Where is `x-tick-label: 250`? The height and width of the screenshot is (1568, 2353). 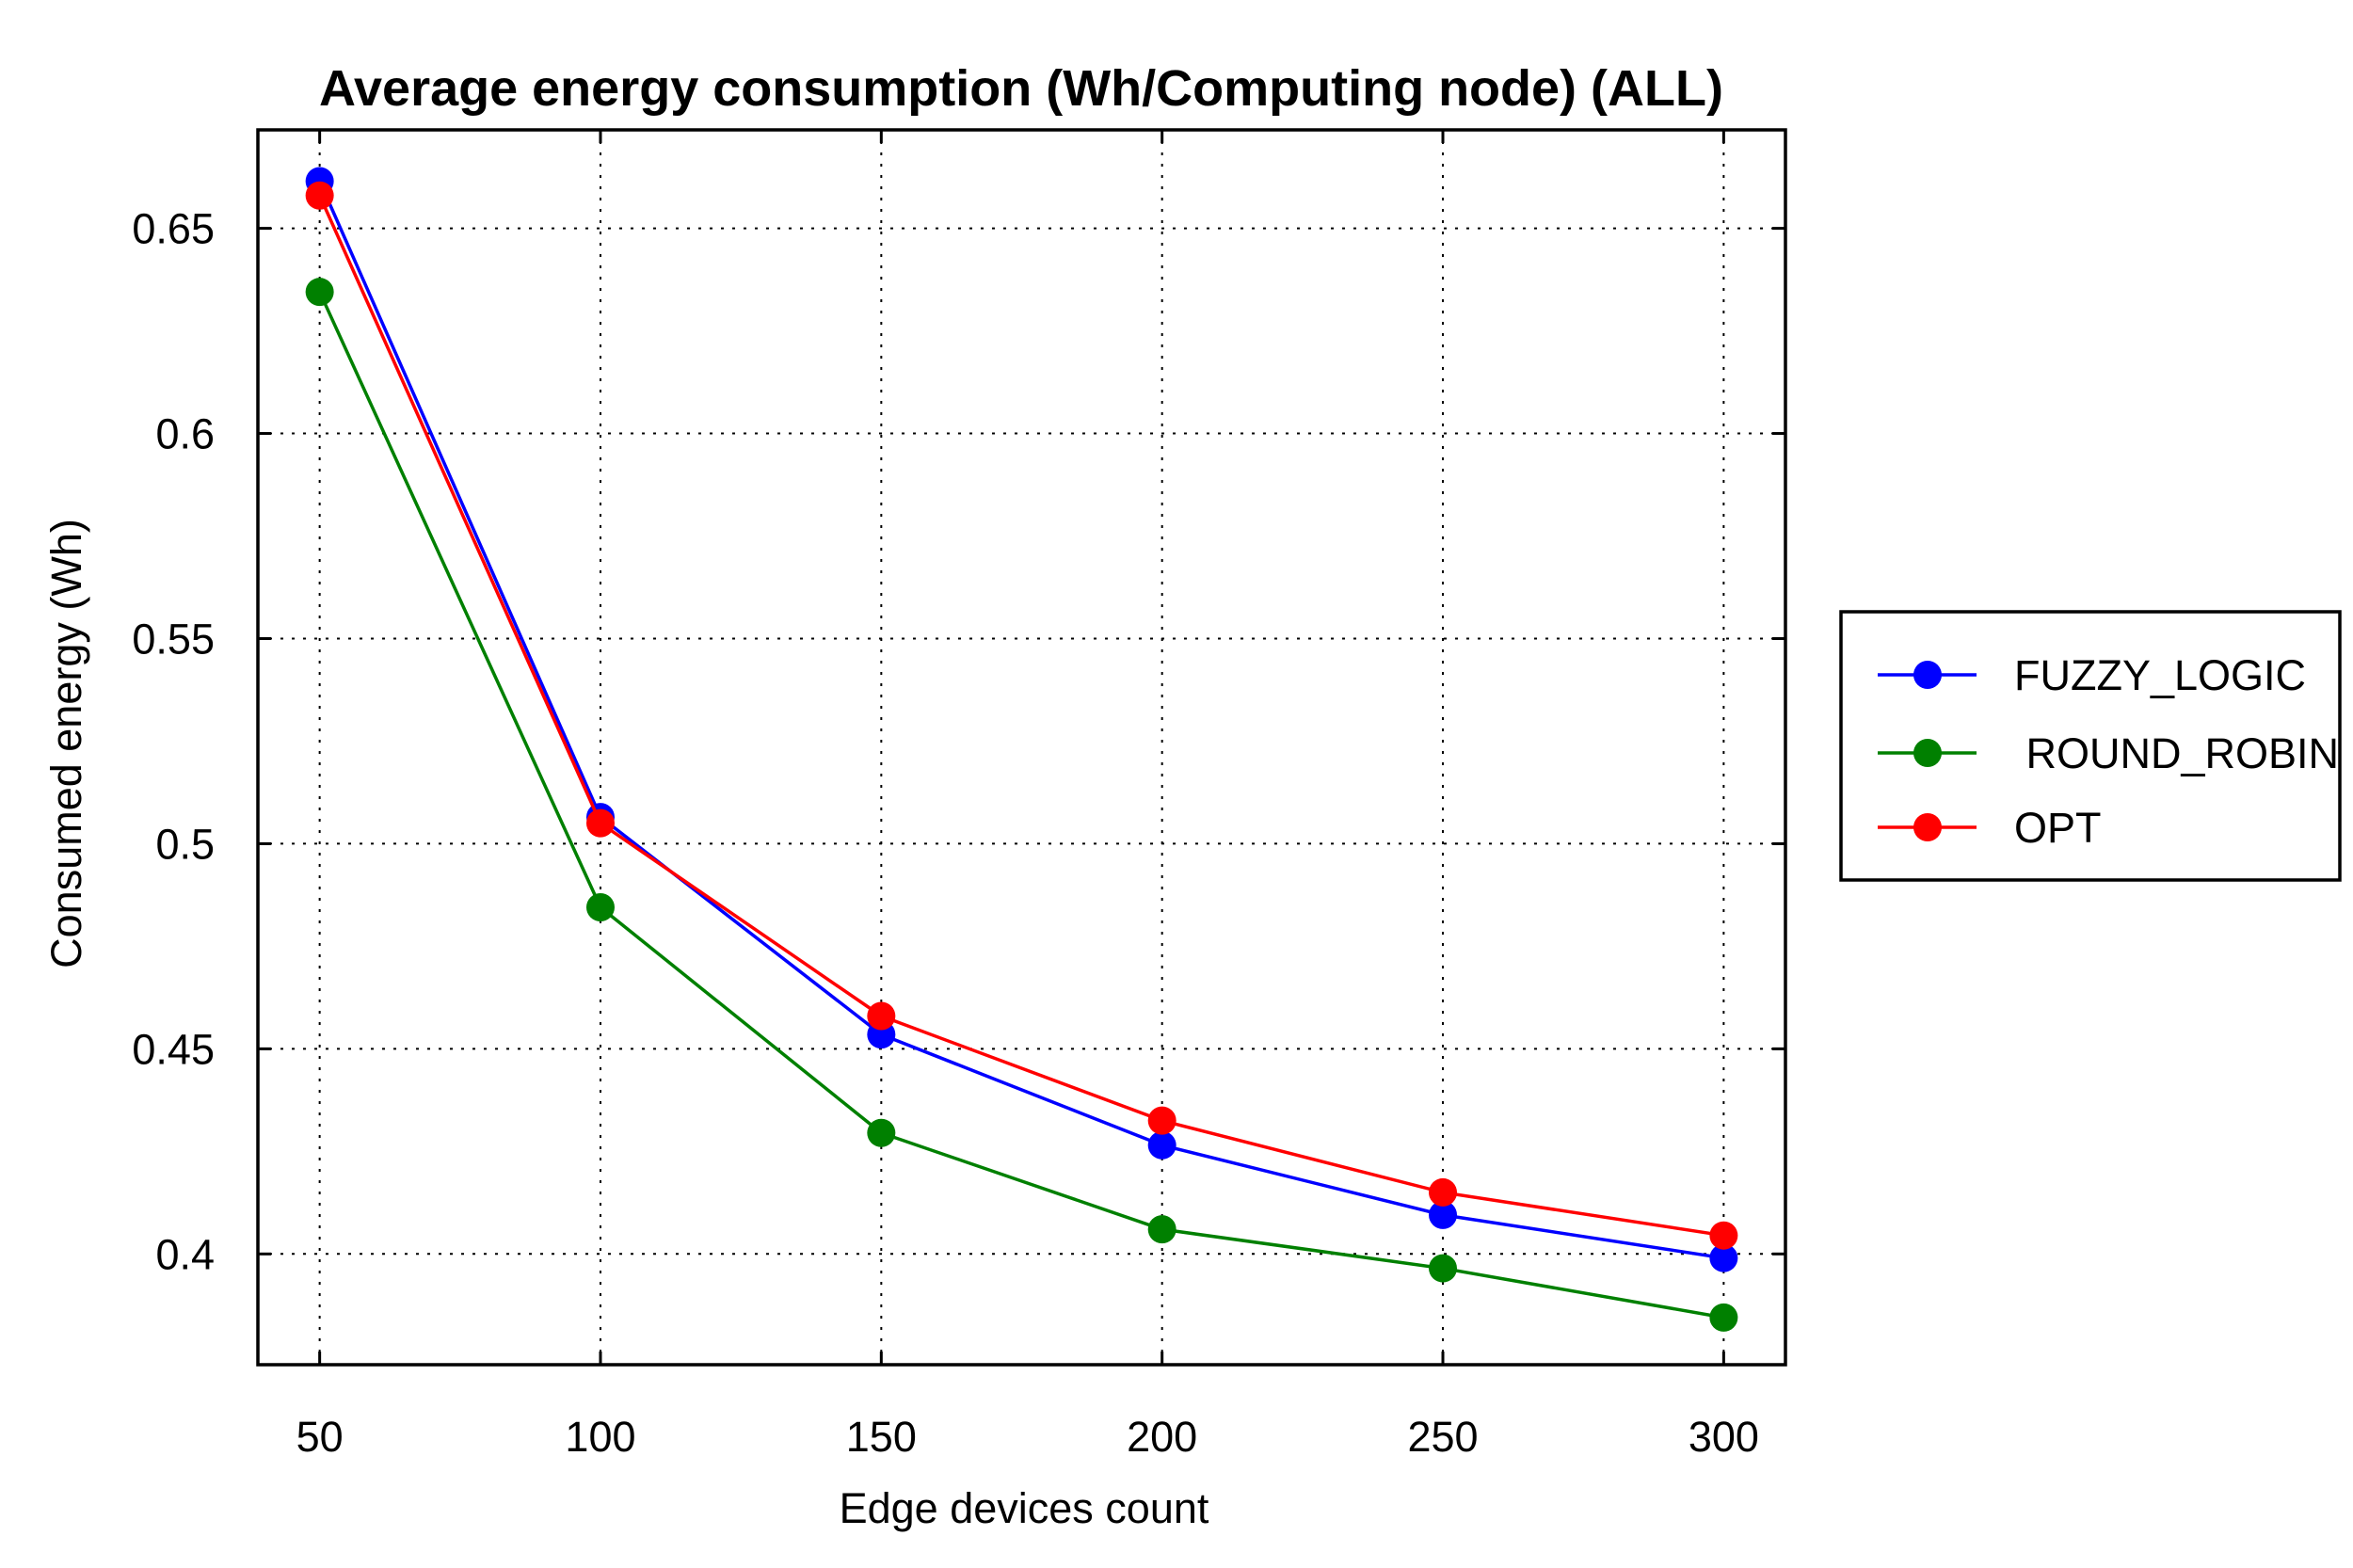
x-tick-label: 250 is located at coordinates (1442, 1437).